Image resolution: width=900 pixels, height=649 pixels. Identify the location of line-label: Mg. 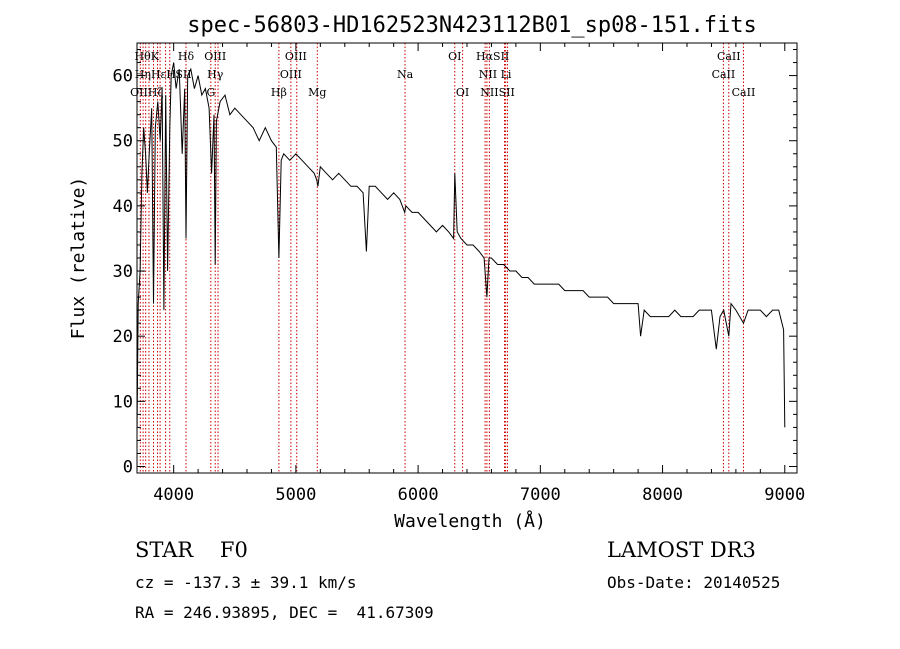
(317, 92).